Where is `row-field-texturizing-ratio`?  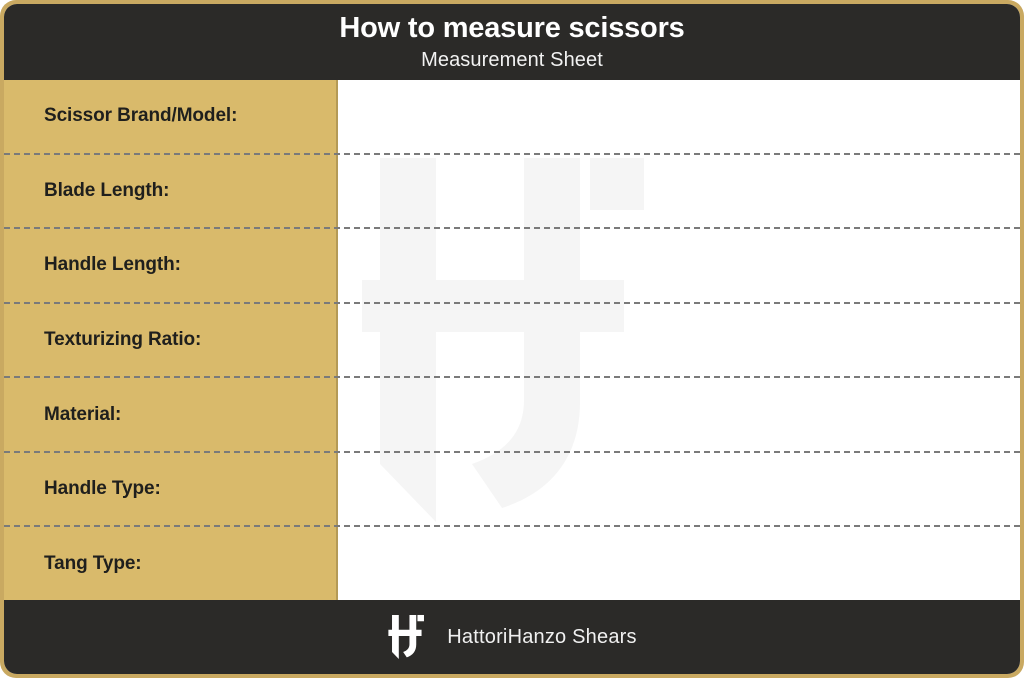
row-field-texturizing-ratio is located at coordinates (679, 340).